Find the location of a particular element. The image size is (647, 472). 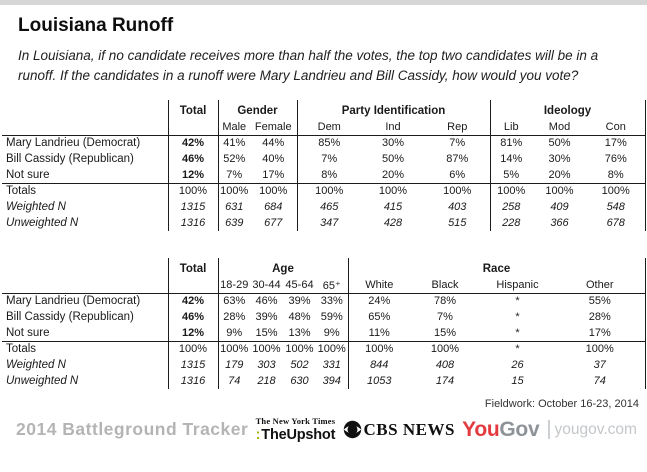

table-cell: 844 is located at coordinates (378, 365).